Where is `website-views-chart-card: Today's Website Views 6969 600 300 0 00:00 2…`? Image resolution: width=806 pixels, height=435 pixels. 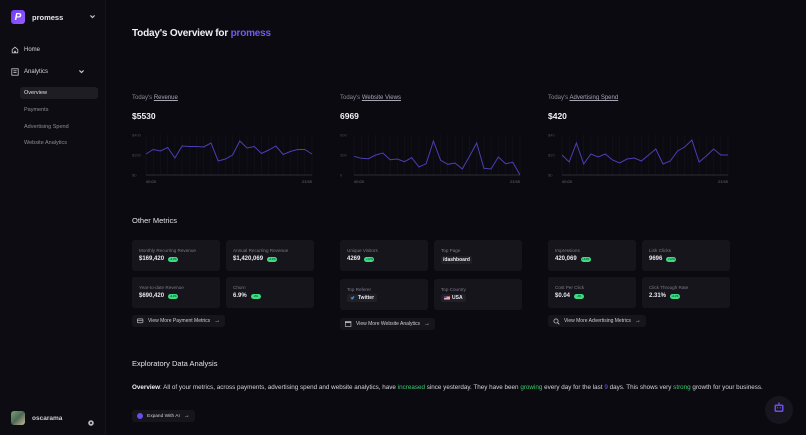
website-views-chart-card: Today's Website Views 6969 600 300 0 00:00 2… is located at coordinates (431, 140).